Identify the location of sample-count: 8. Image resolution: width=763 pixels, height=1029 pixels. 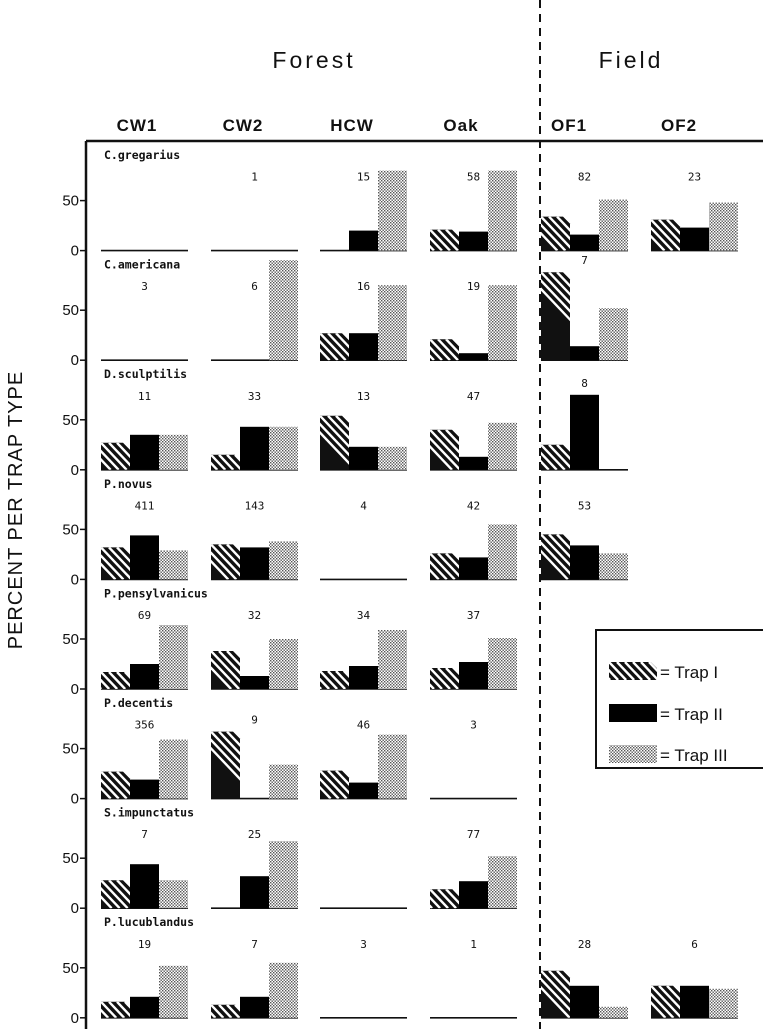
(584, 383).